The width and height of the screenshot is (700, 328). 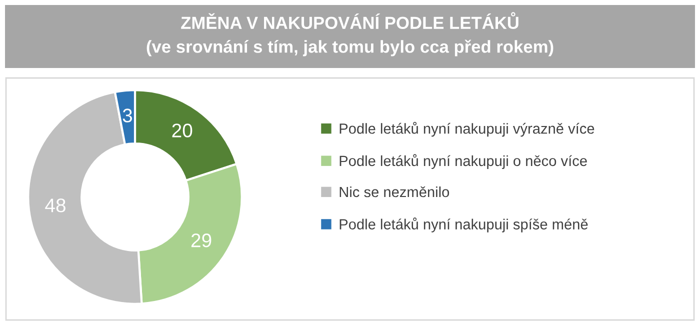 I want to click on data-label: 20, so click(x=182, y=131).